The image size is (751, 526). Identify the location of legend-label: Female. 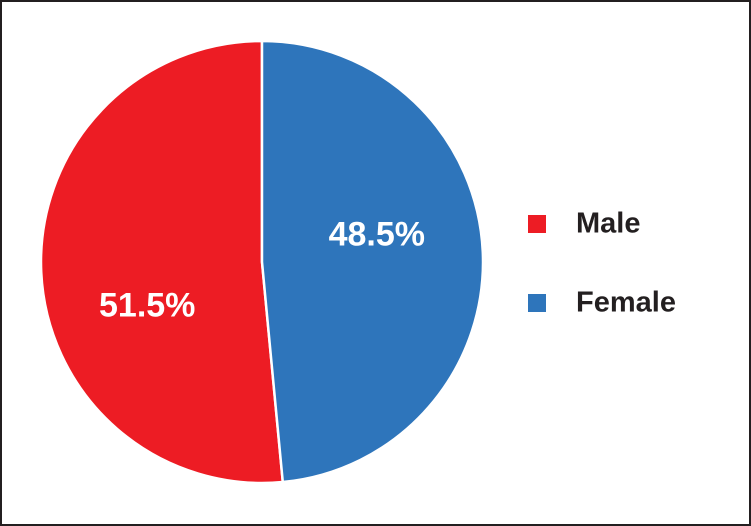
(626, 303).